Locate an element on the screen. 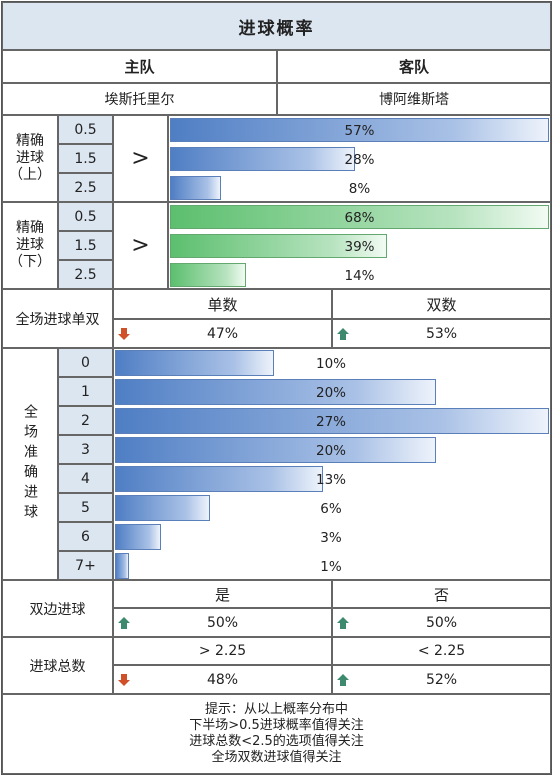 The image size is (553, 776). odd-value-cell: 47% is located at coordinates (222, 333).